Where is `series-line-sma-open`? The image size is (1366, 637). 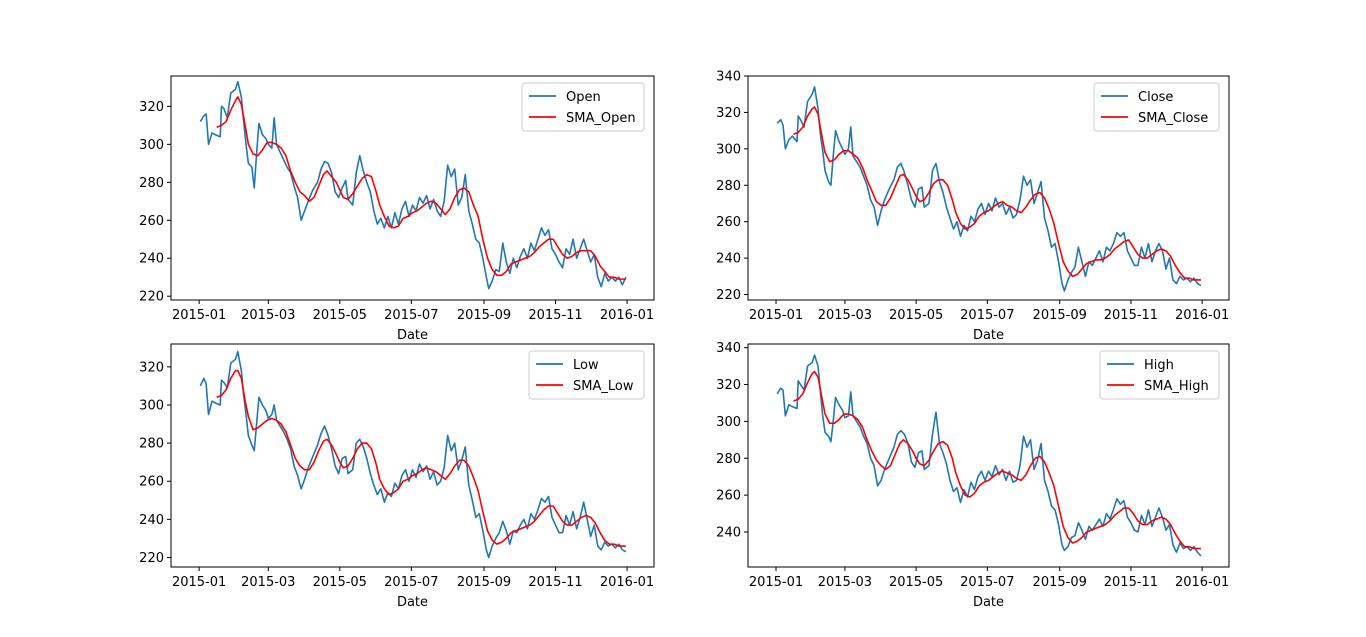
series-line-sma-open is located at coordinates (421, 188).